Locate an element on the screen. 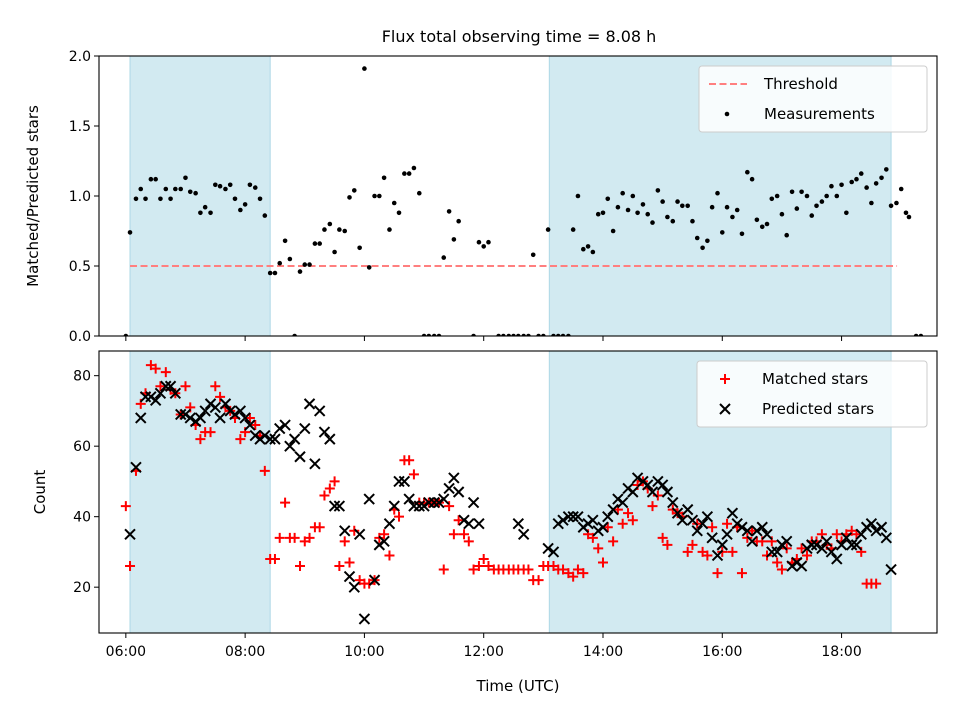  legend-measurements-swatch is located at coordinates (727, 114).